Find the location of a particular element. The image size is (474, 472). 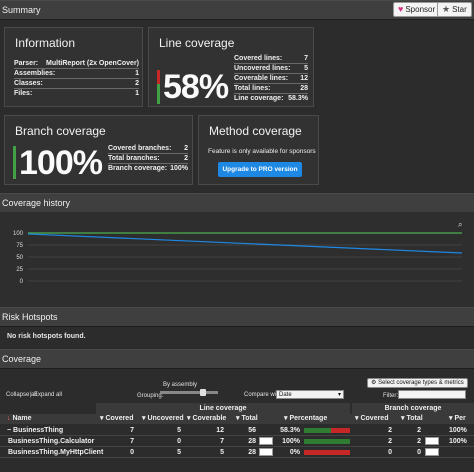

filter-label: Filter: is located at coordinates (390, 396).